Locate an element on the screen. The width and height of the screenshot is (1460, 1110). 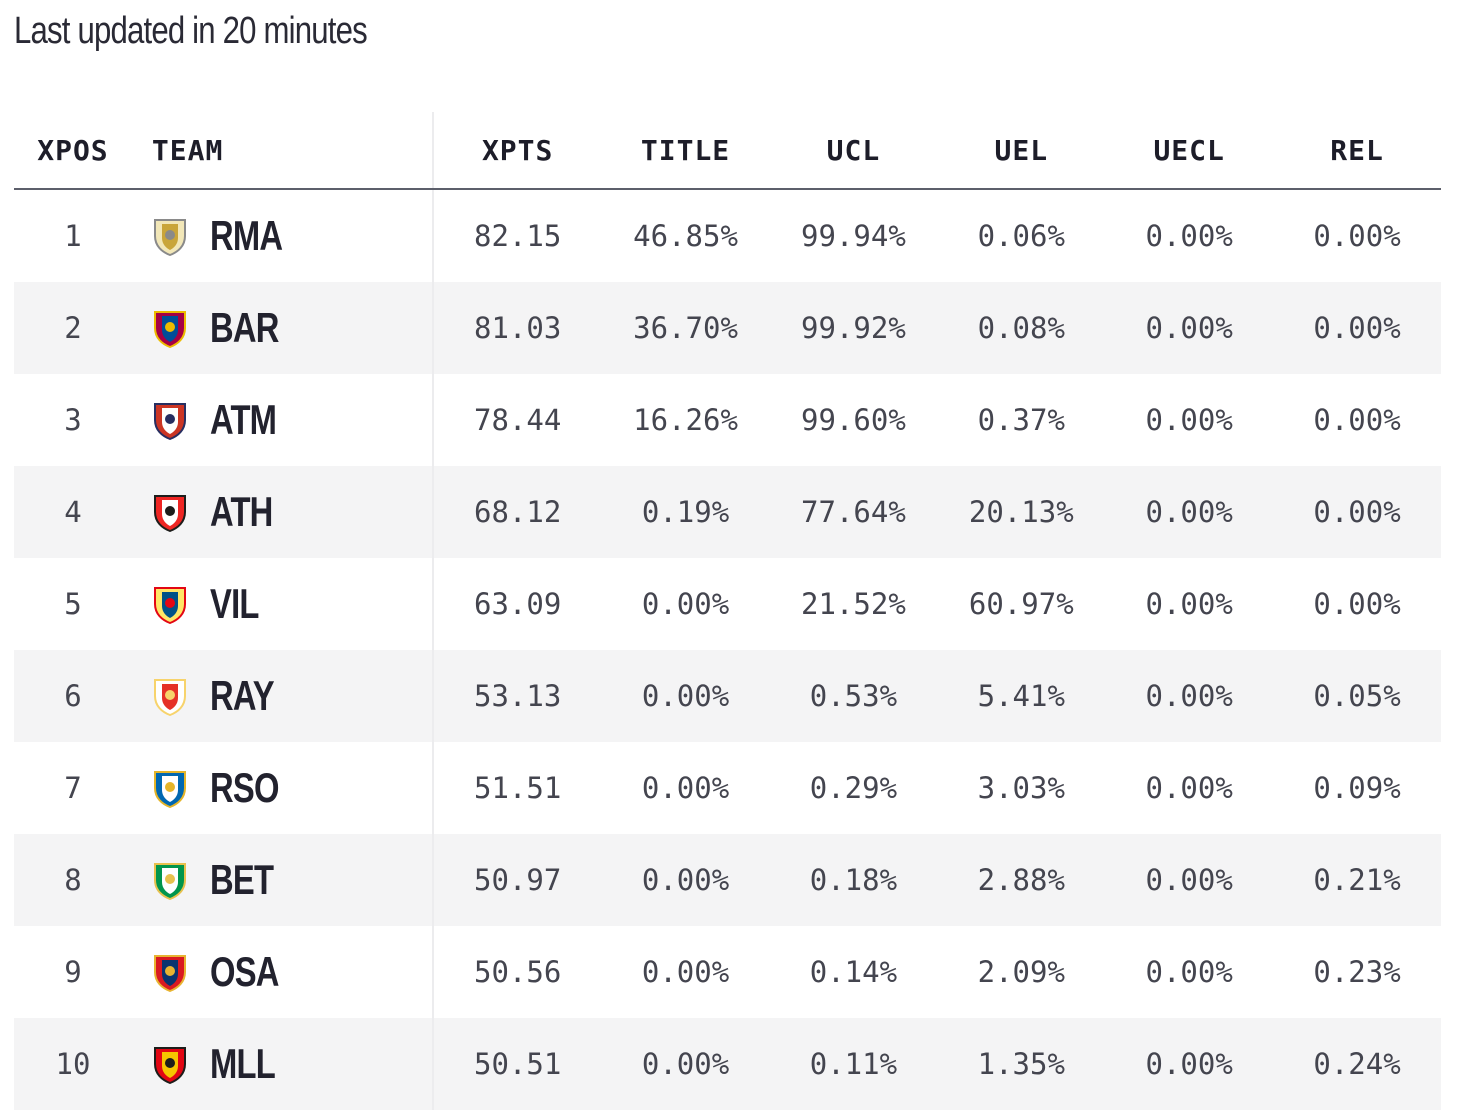
ucl-cell: 0.53% is located at coordinates (853, 696).